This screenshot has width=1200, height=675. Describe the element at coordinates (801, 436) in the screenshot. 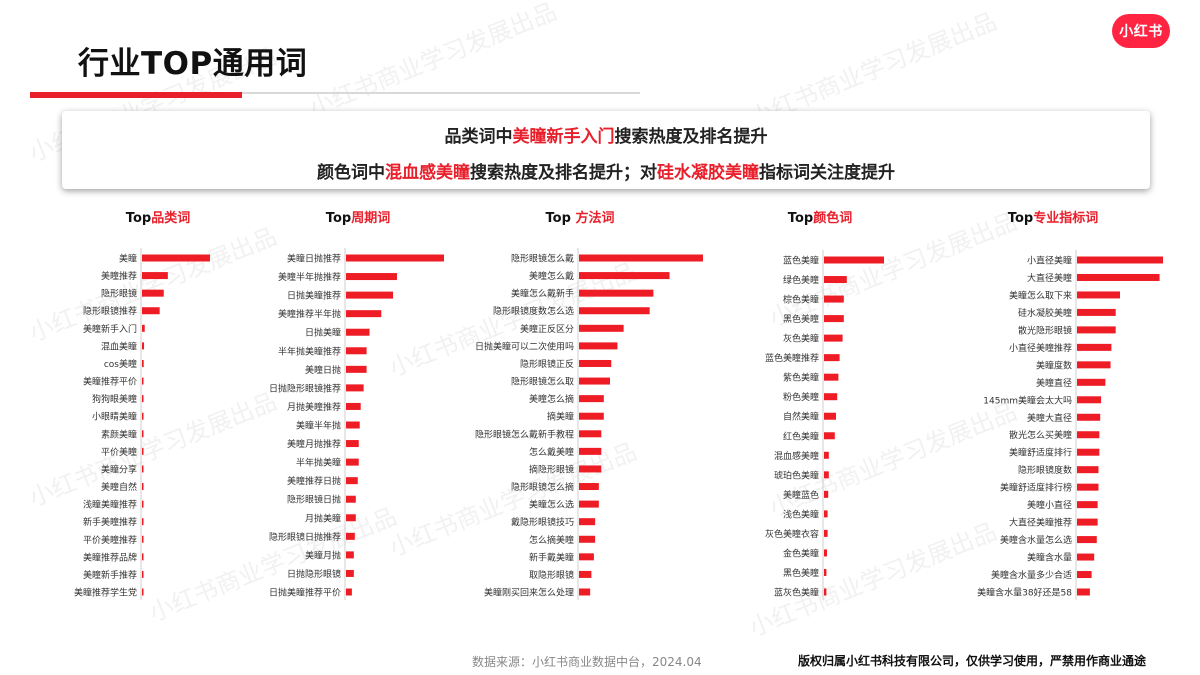

I see `category-label: 红色美瞳` at that location.